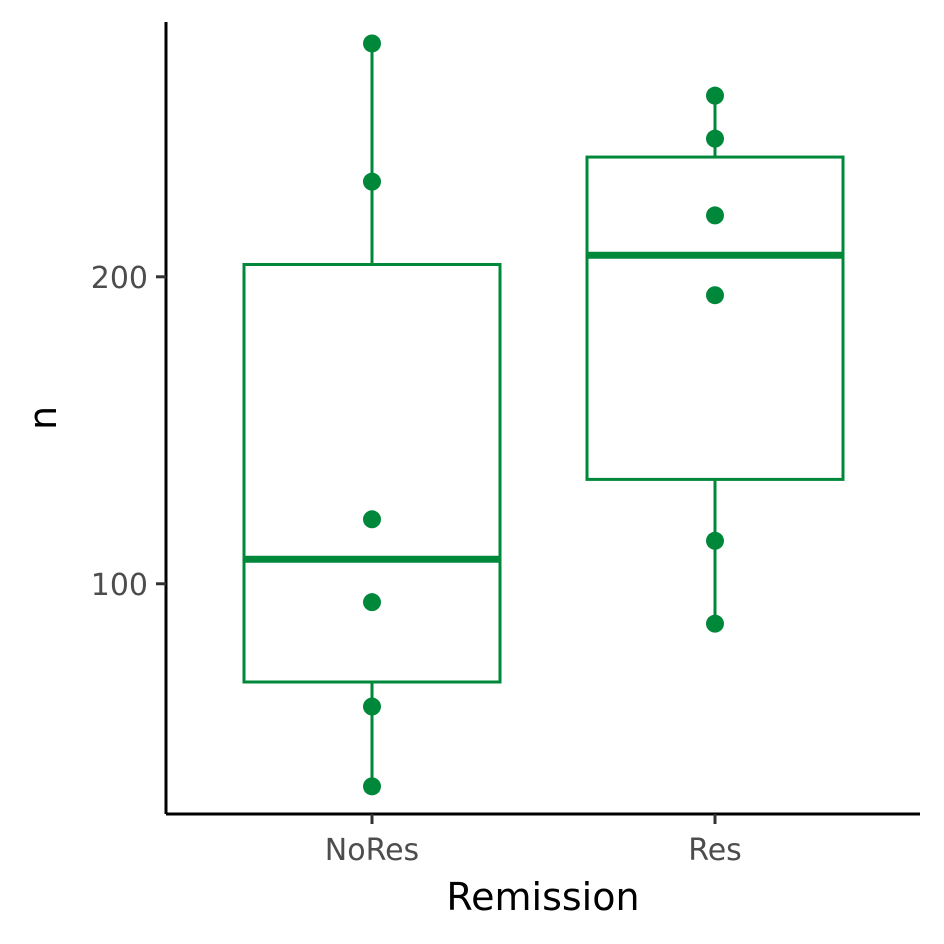 The width and height of the screenshot is (944, 944). I want to click on x-axis-title: Remission, so click(542, 897).